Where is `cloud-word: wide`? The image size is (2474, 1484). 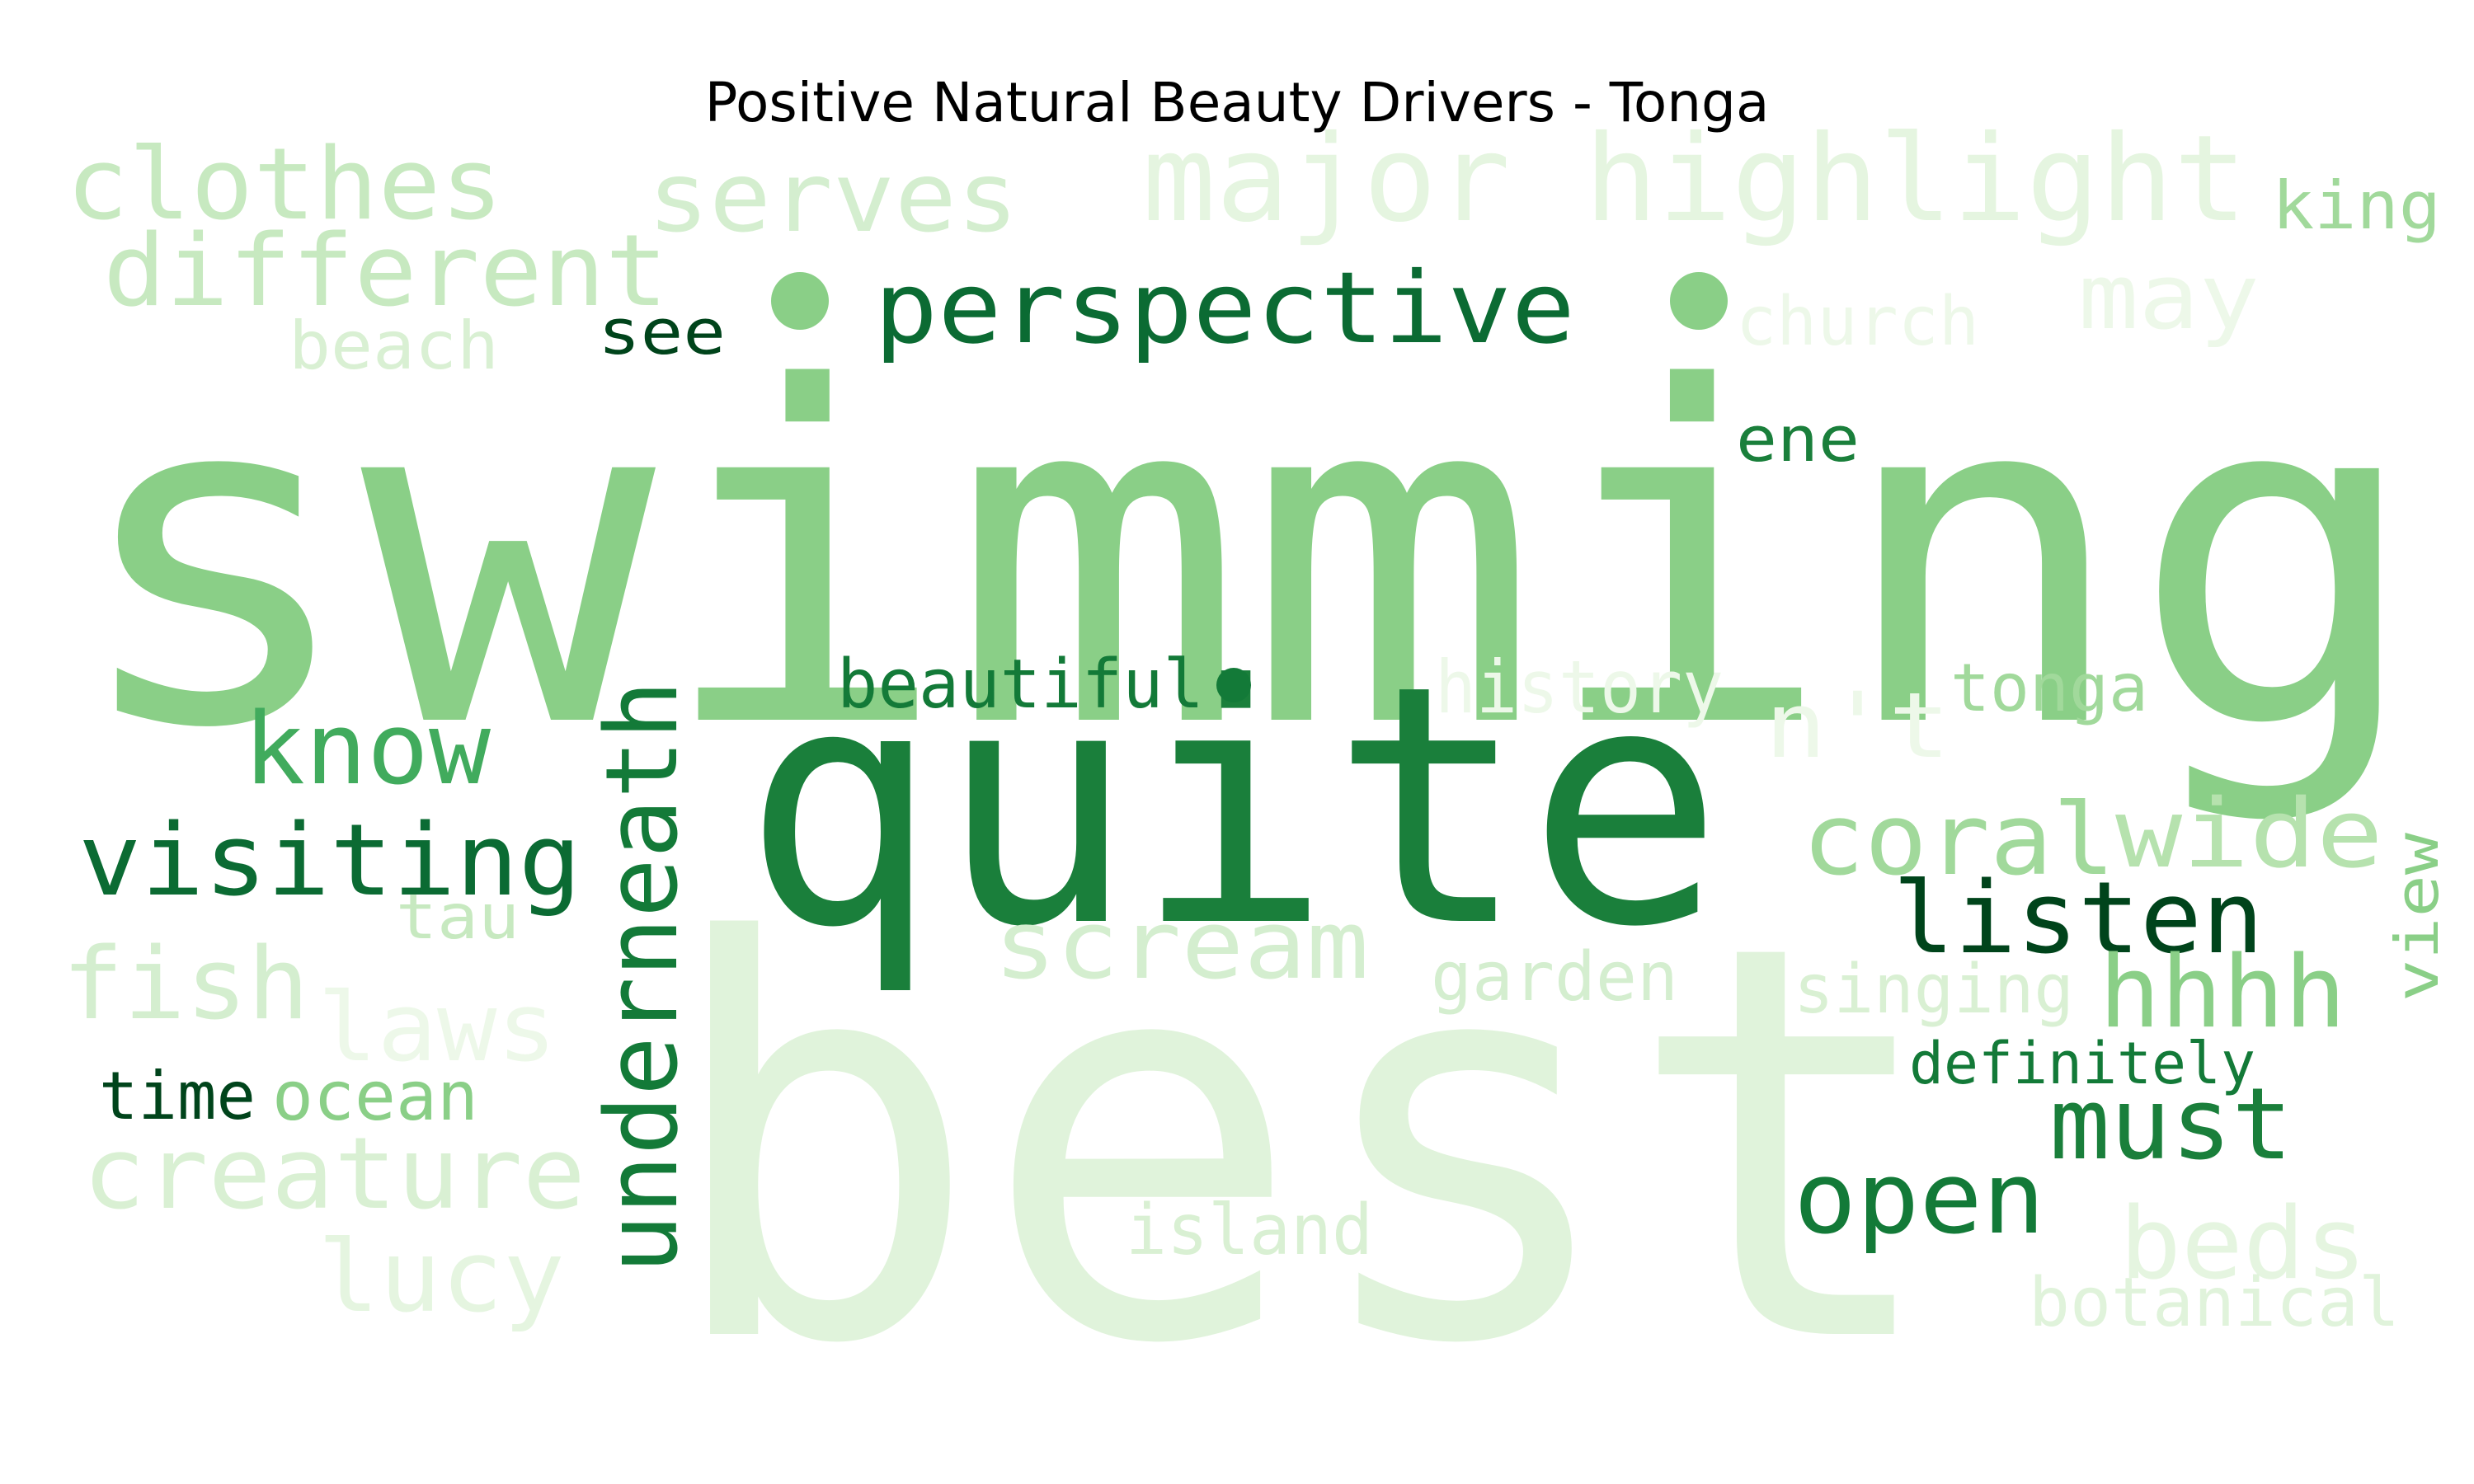 cloud-word: wide is located at coordinates (2249, 834).